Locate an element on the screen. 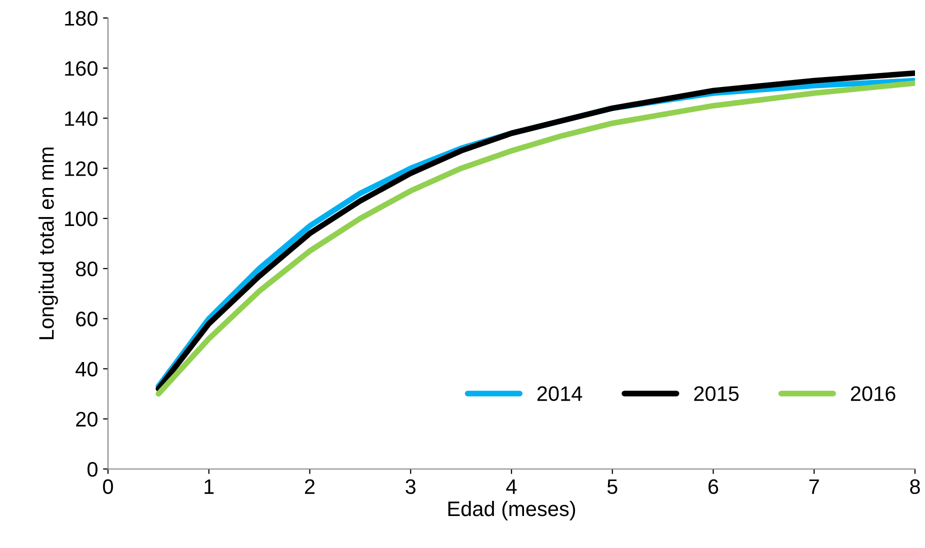  x-tick-label: 0 is located at coordinates (108, 486).